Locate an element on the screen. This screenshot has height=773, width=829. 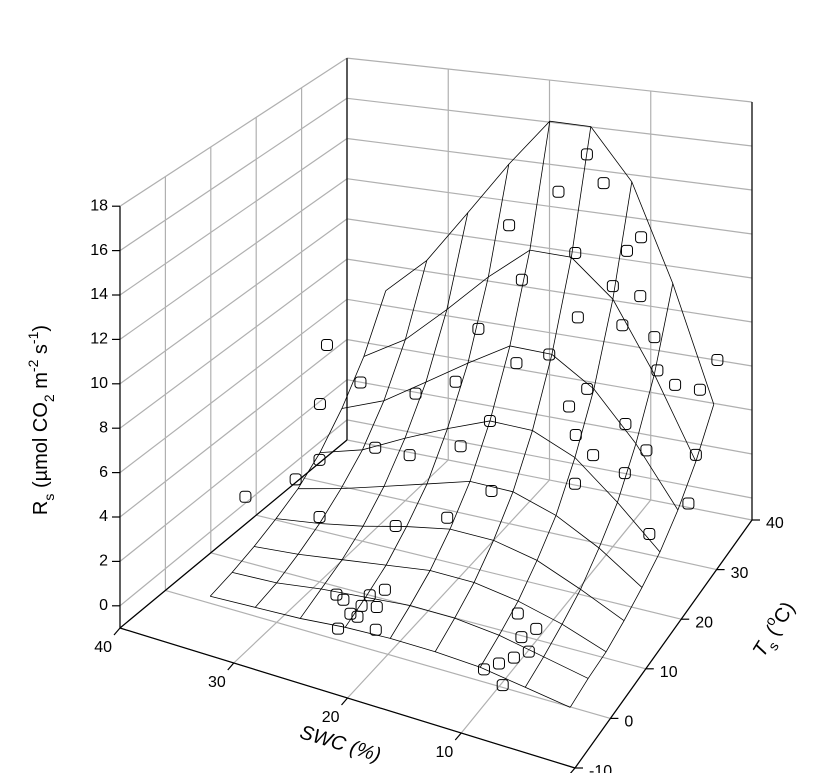
z-tick-label: 4 is located at coordinates (103, 516).